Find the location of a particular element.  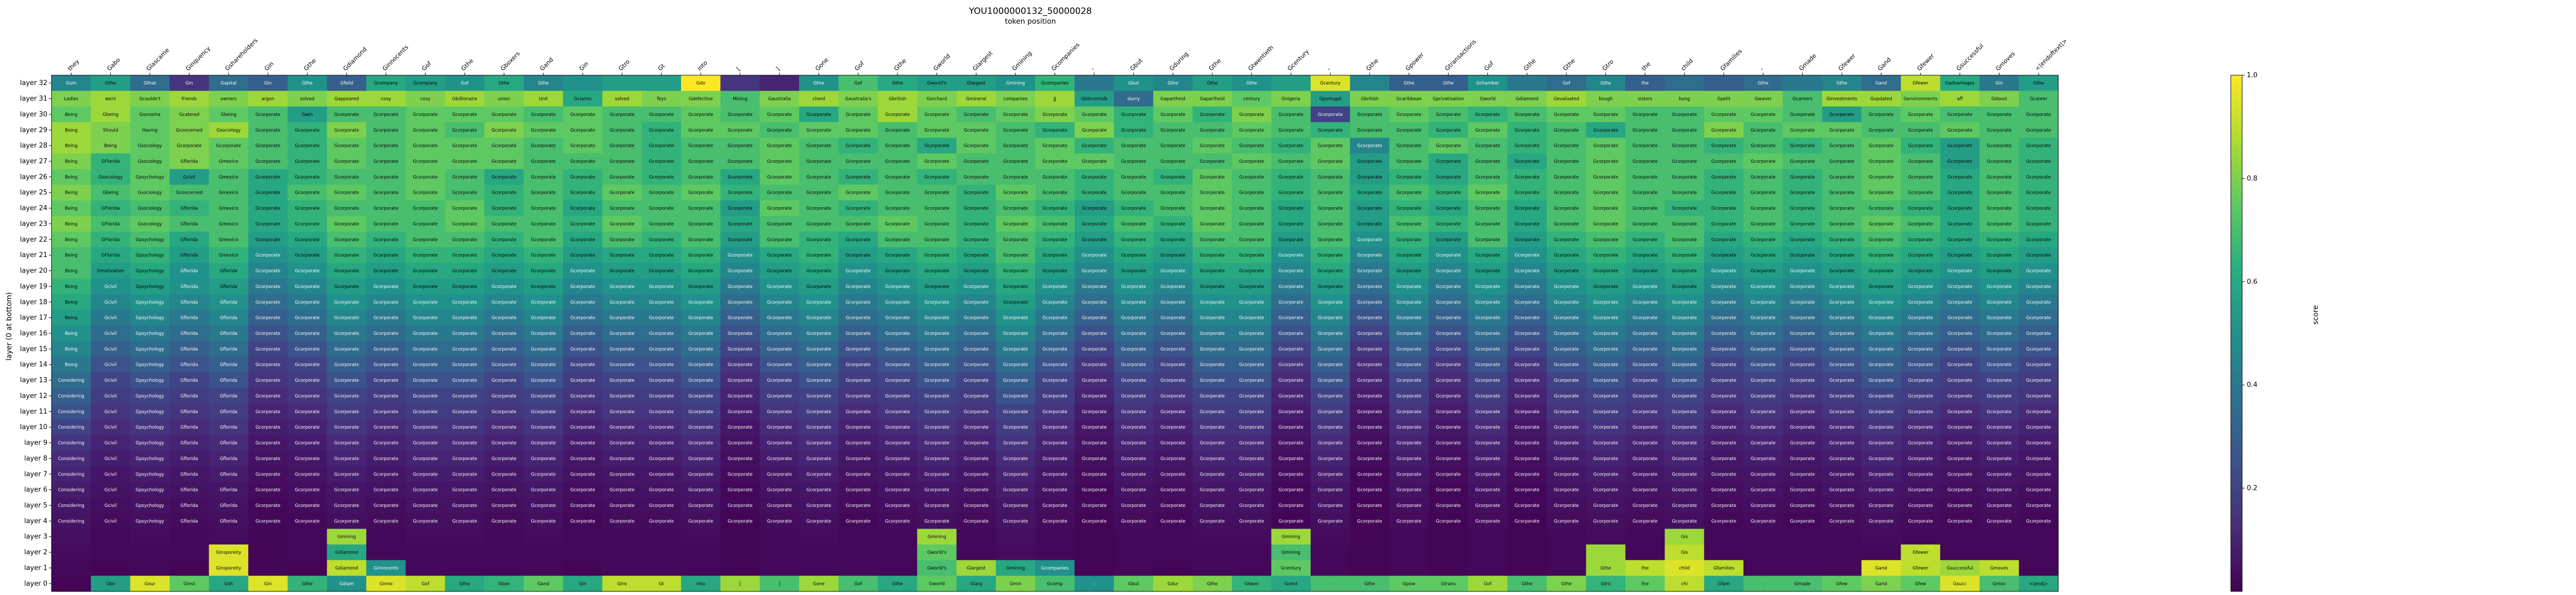

cell-token-label: Gcentury is located at coordinates (1330, 83).